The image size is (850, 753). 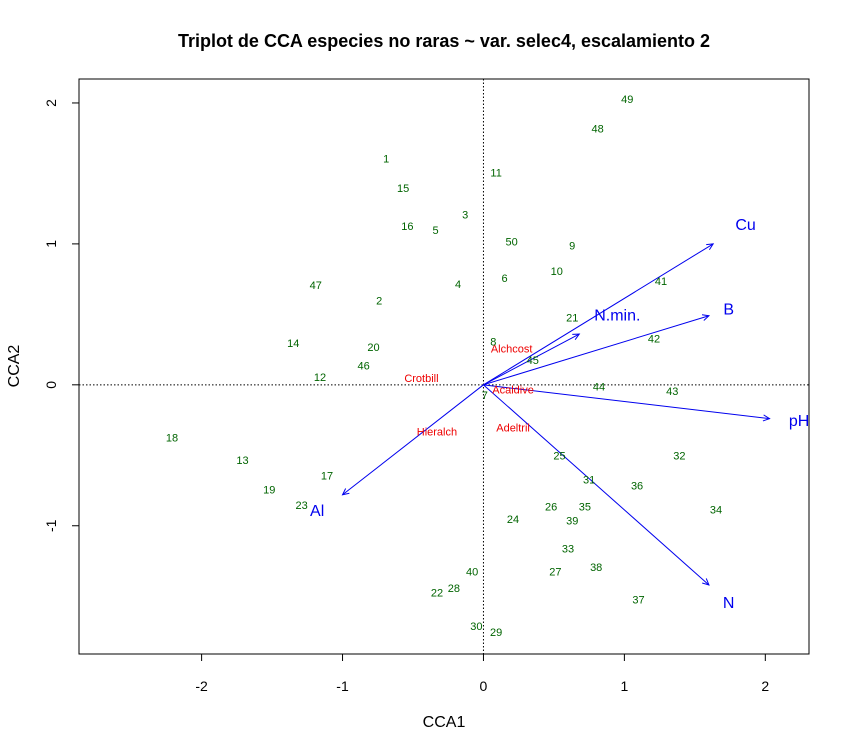 What do you see at coordinates (51, 103) in the screenshot?
I see `y-tick-label: 2` at bounding box center [51, 103].